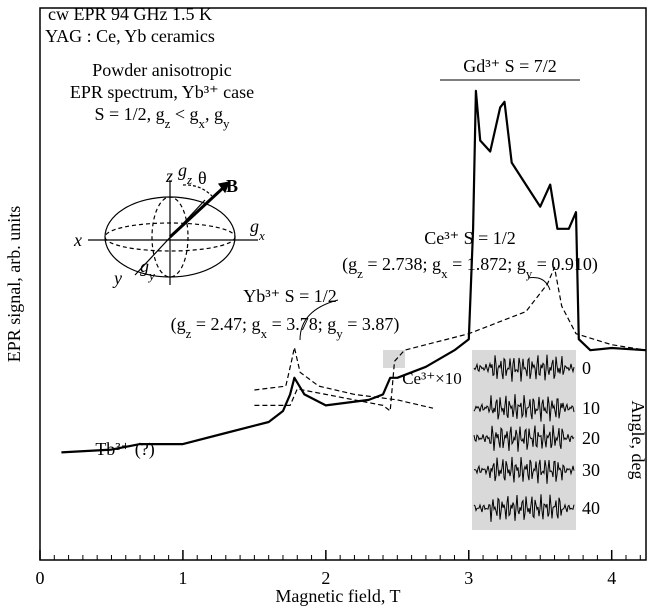 This screenshot has height=612, width=648. What do you see at coordinates (432, 378) in the screenshot?
I see `annotation: Ce³⁺×10` at bounding box center [432, 378].